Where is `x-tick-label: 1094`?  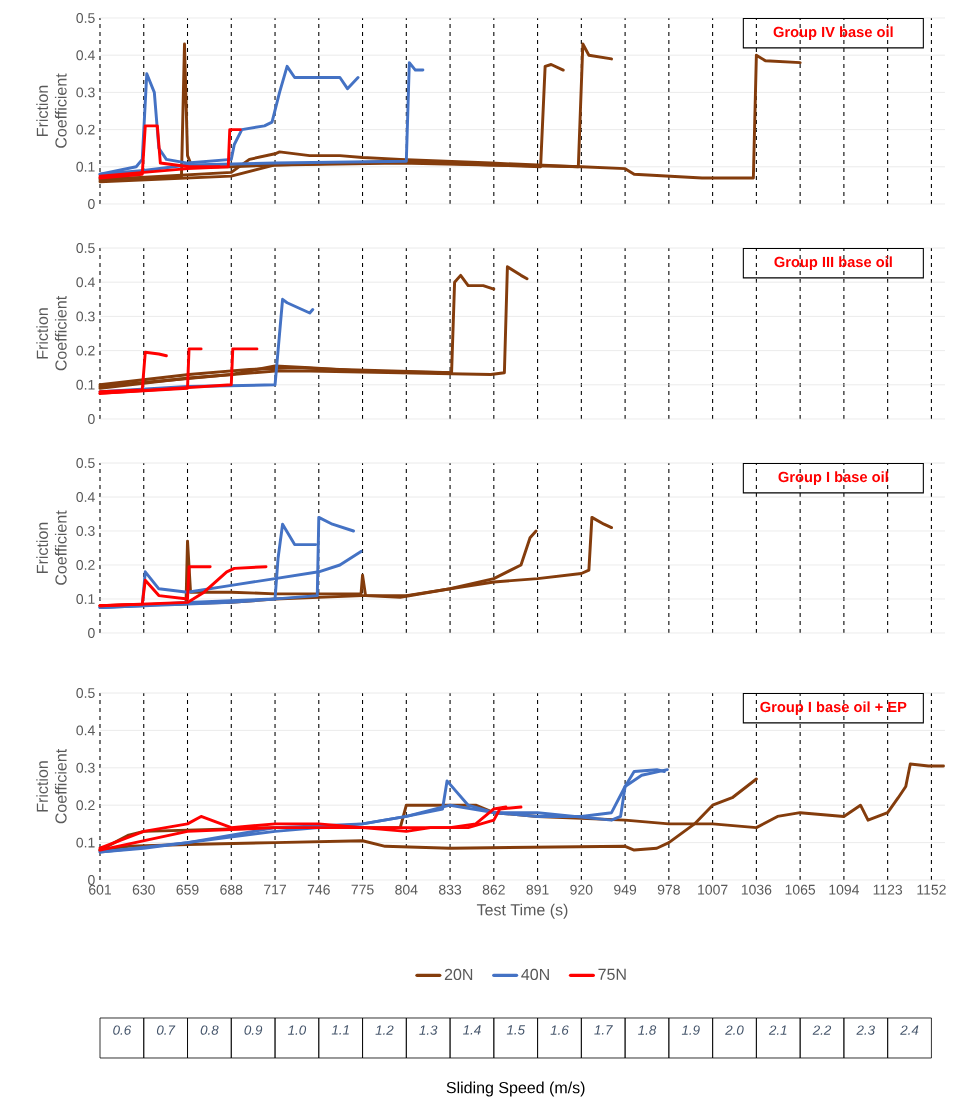 x-tick-label: 1094 is located at coordinates (844, 889).